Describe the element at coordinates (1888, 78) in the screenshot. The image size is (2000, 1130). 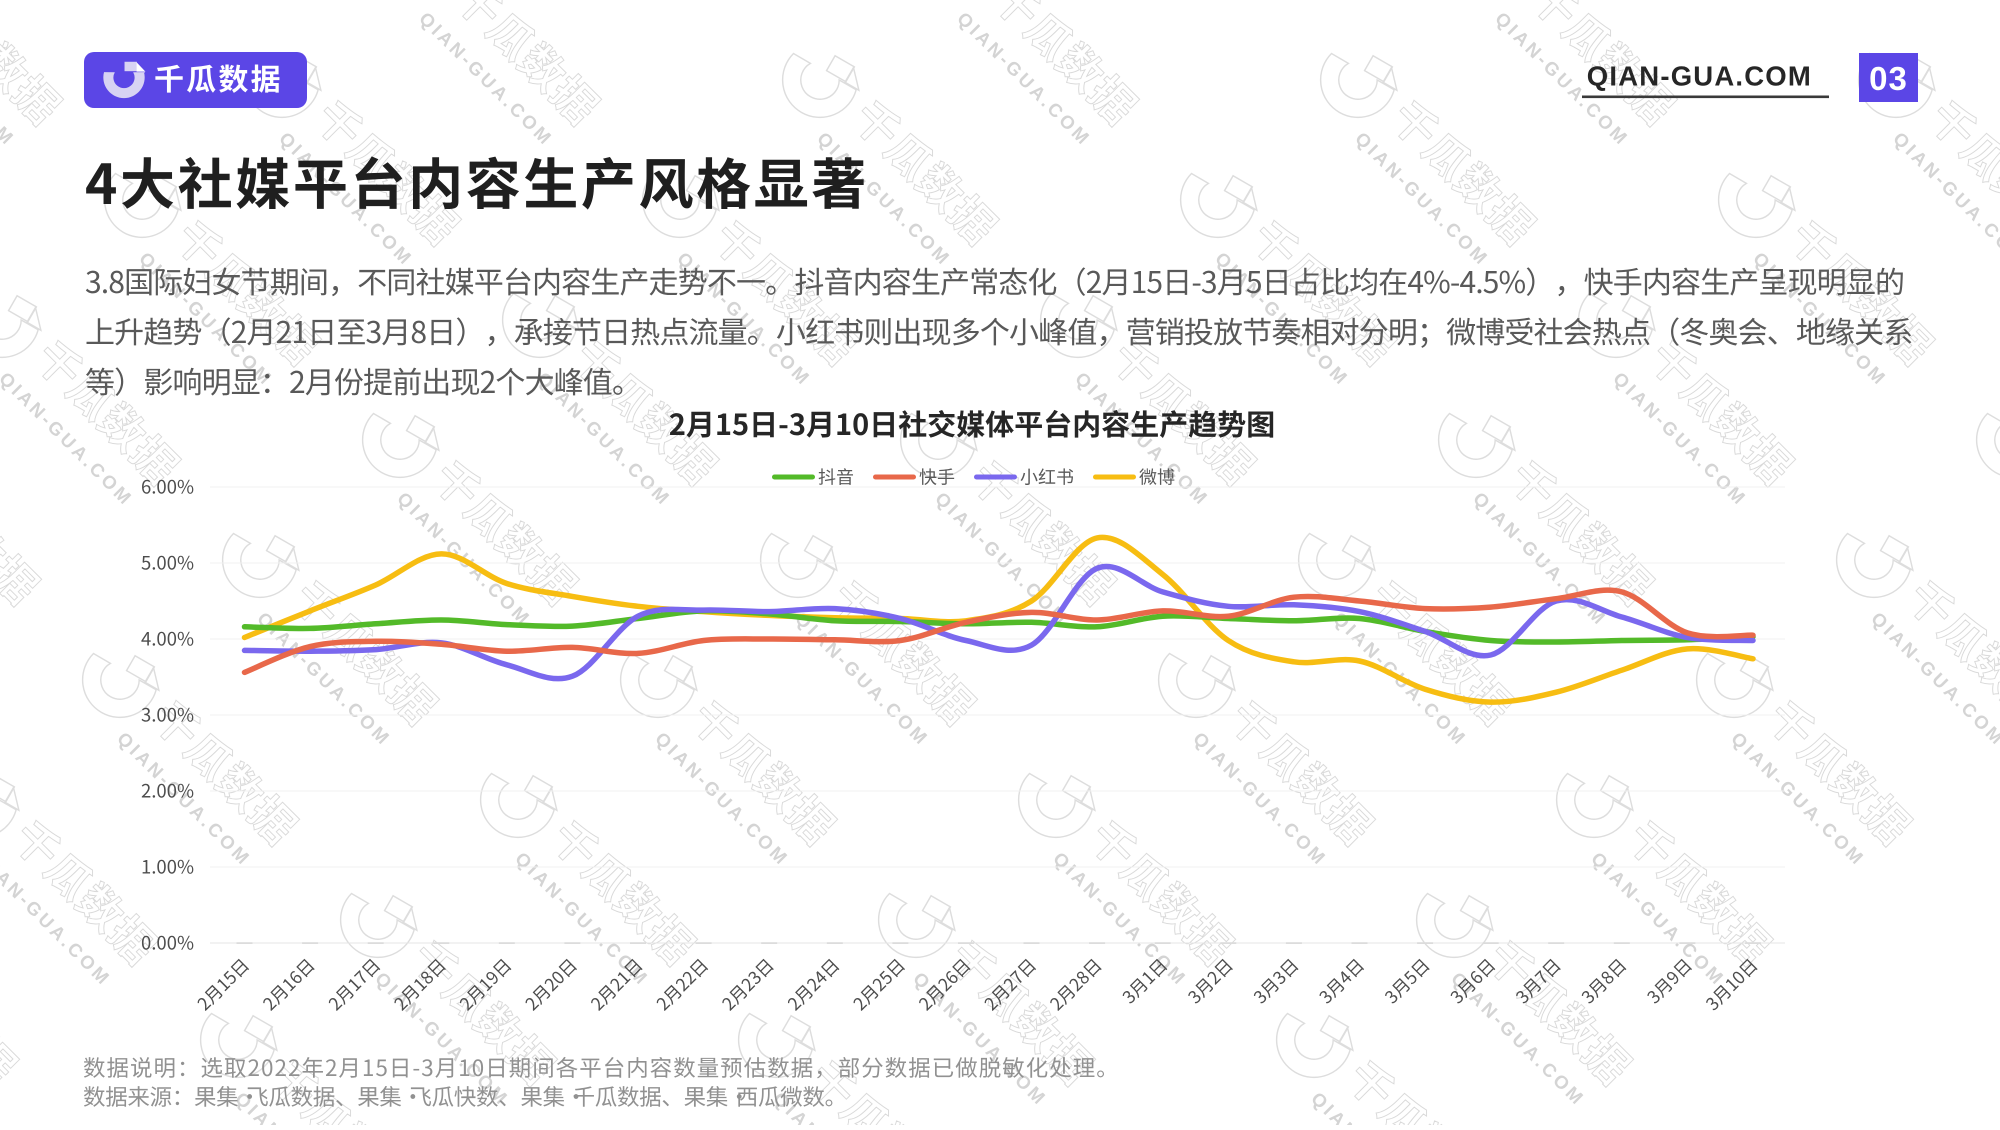
I see `svg-text: 03` at that location.